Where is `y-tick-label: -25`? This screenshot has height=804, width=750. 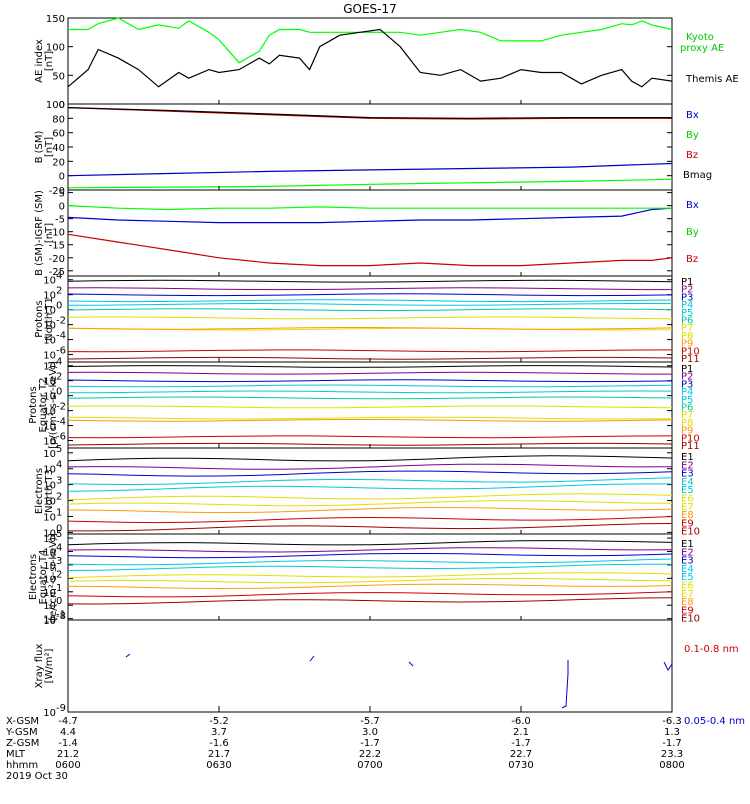 y-tick-label: -25 is located at coordinates (57, 272).